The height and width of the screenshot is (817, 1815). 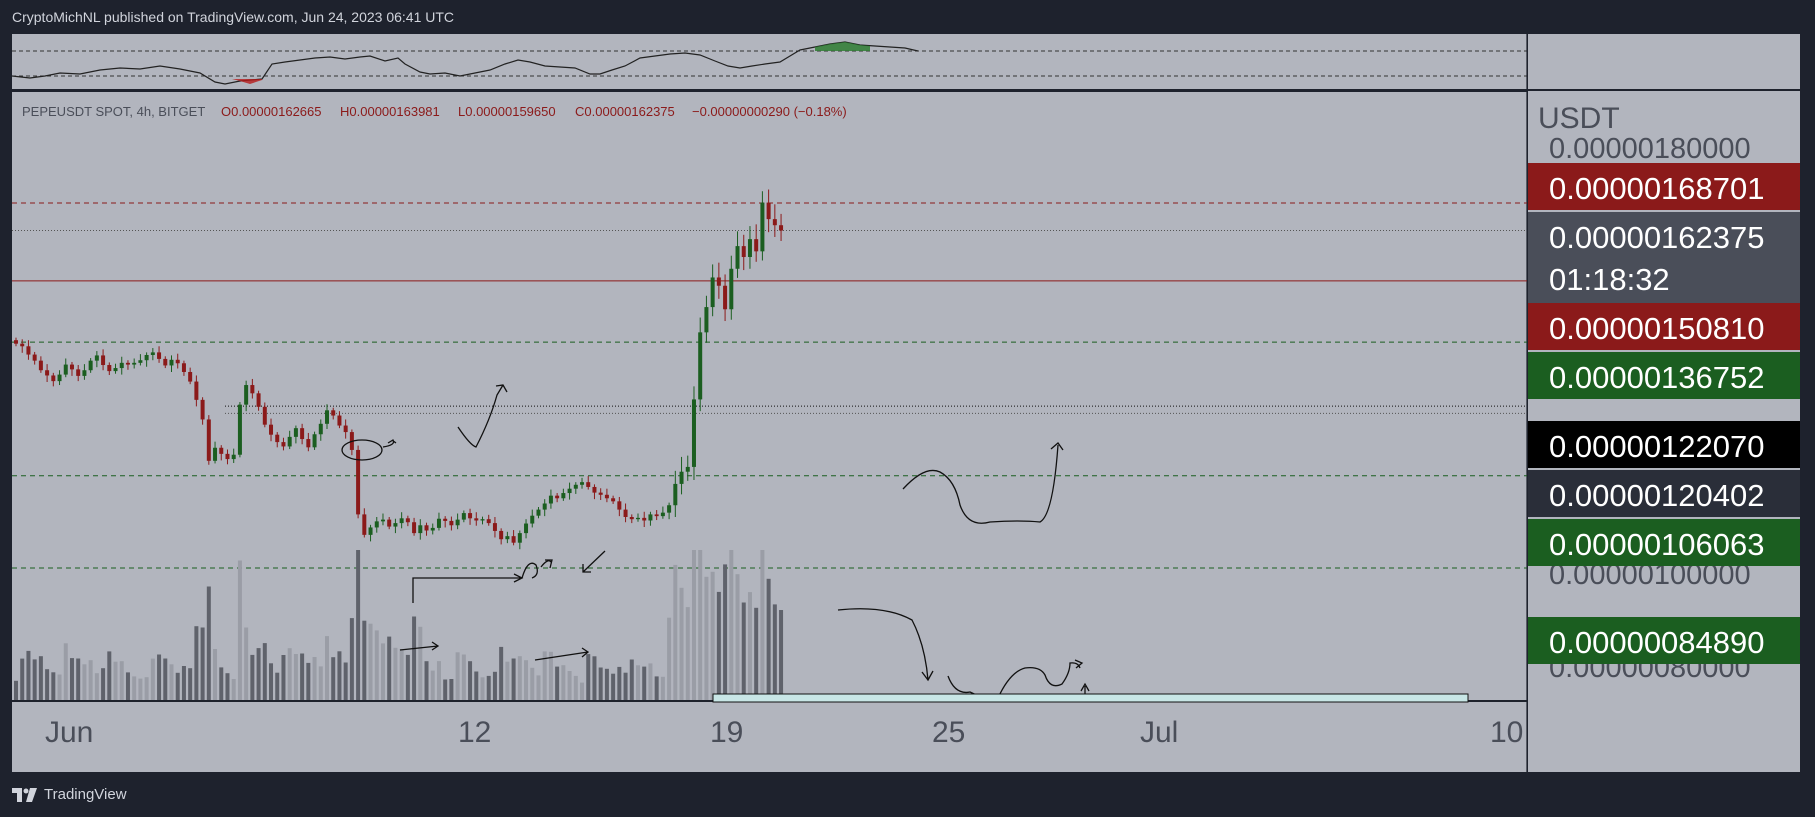 I want to click on legend-close: C0.00000162375, so click(x=625, y=111).